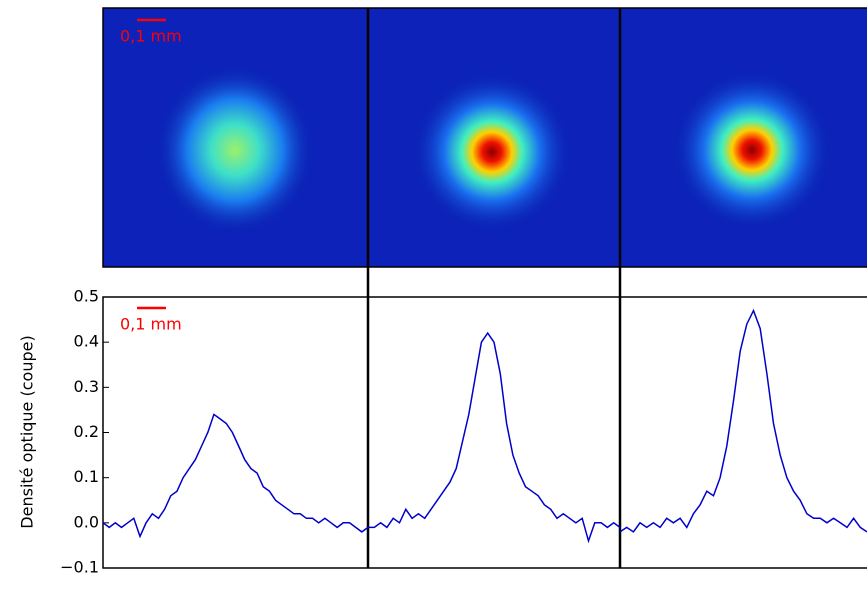 The height and width of the screenshot is (599, 867). I want to click on y-tick-label: 0.0, so click(86, 521).